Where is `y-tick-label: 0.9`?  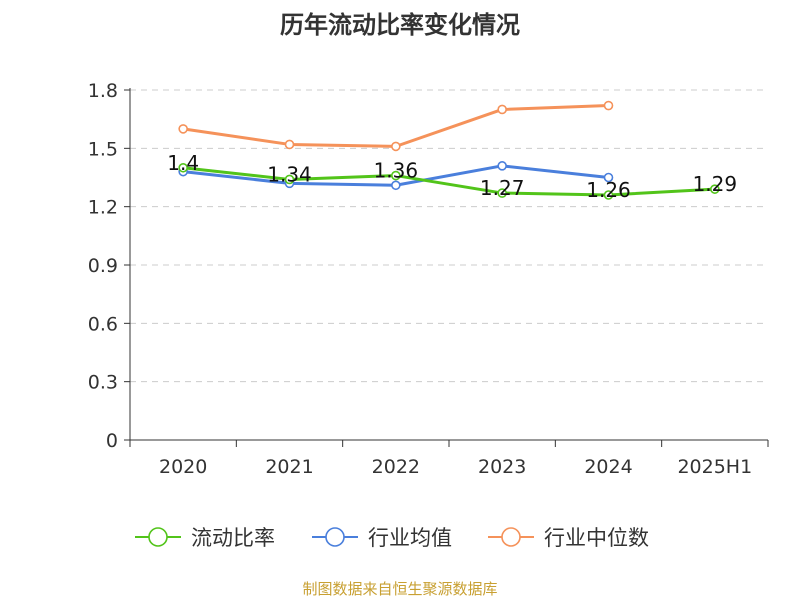 y-tick-label: 0.9 is located at coordinates (103, 266).